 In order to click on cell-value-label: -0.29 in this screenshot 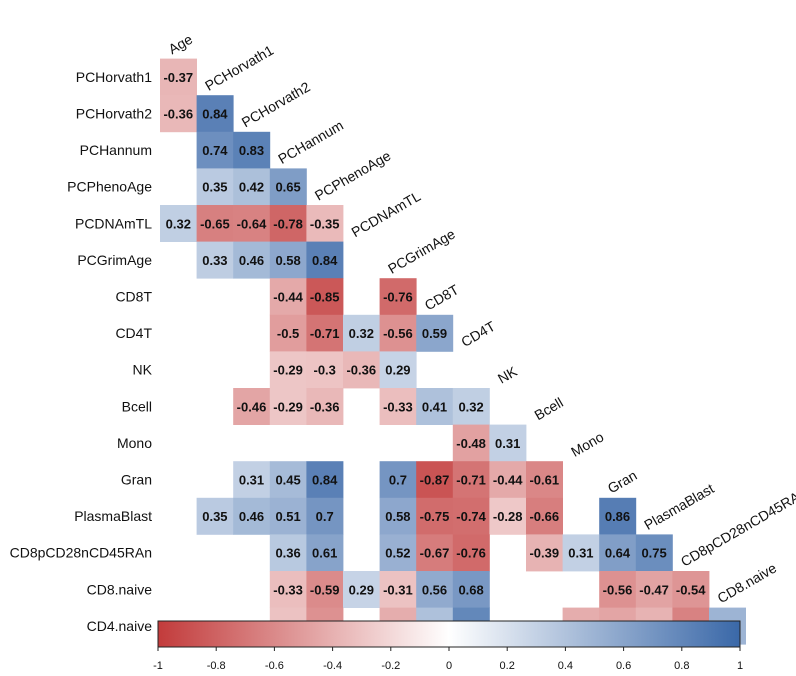, I will do `click(288, 370)`.